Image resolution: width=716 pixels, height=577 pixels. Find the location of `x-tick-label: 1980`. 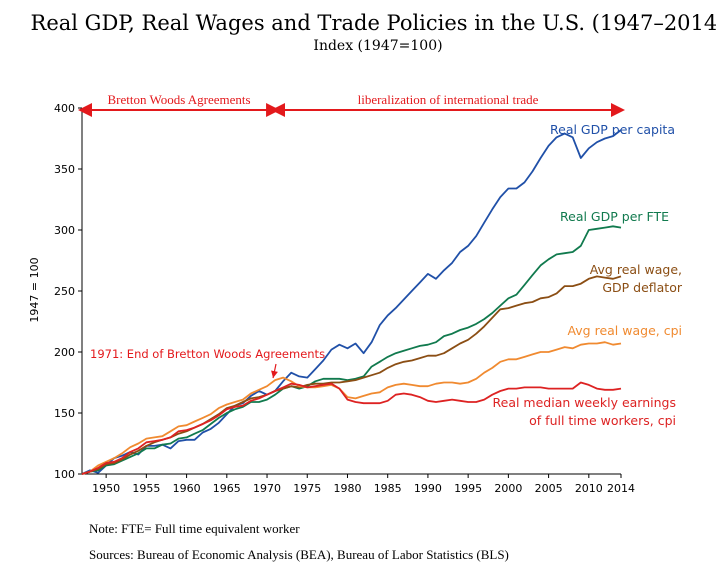

x-tick-label: 1980 is located at coordinates (347, 488).